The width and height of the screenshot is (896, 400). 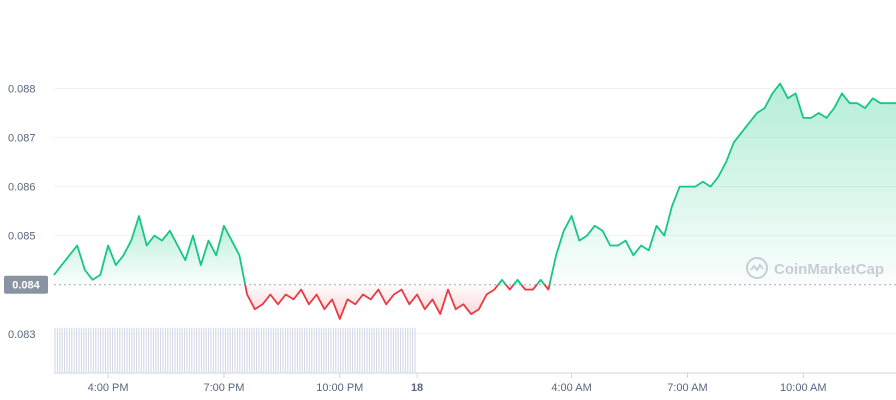 I want to click on watermark-text: CoinMarketCap, so click(x=829, y=269).